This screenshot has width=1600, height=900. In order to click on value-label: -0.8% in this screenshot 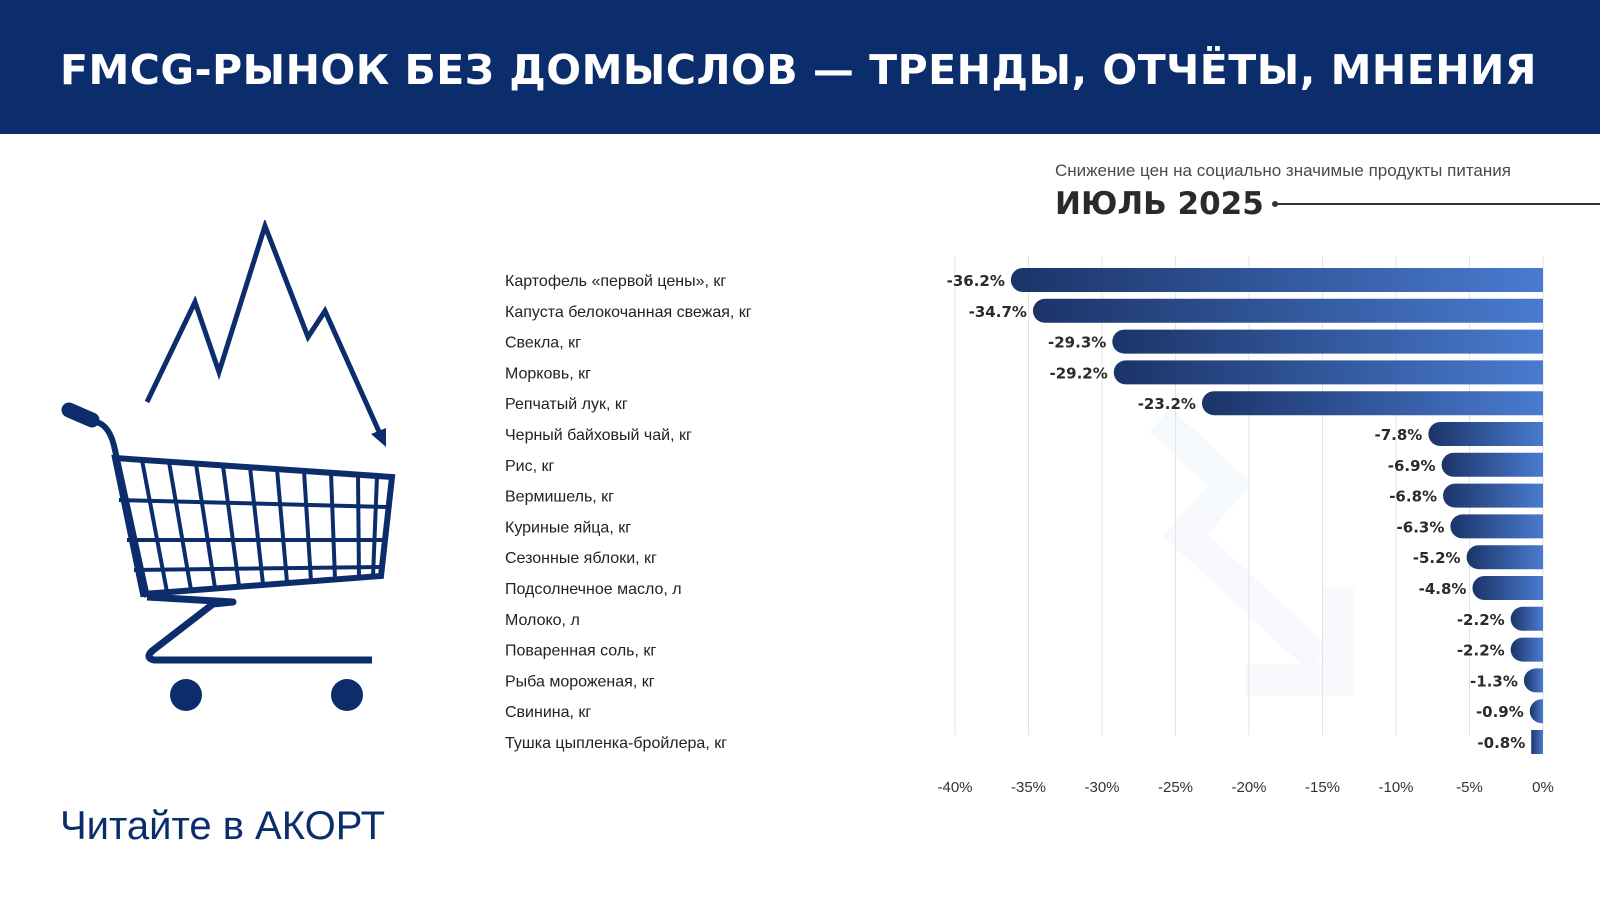, I will do `click(1501, 743)`.